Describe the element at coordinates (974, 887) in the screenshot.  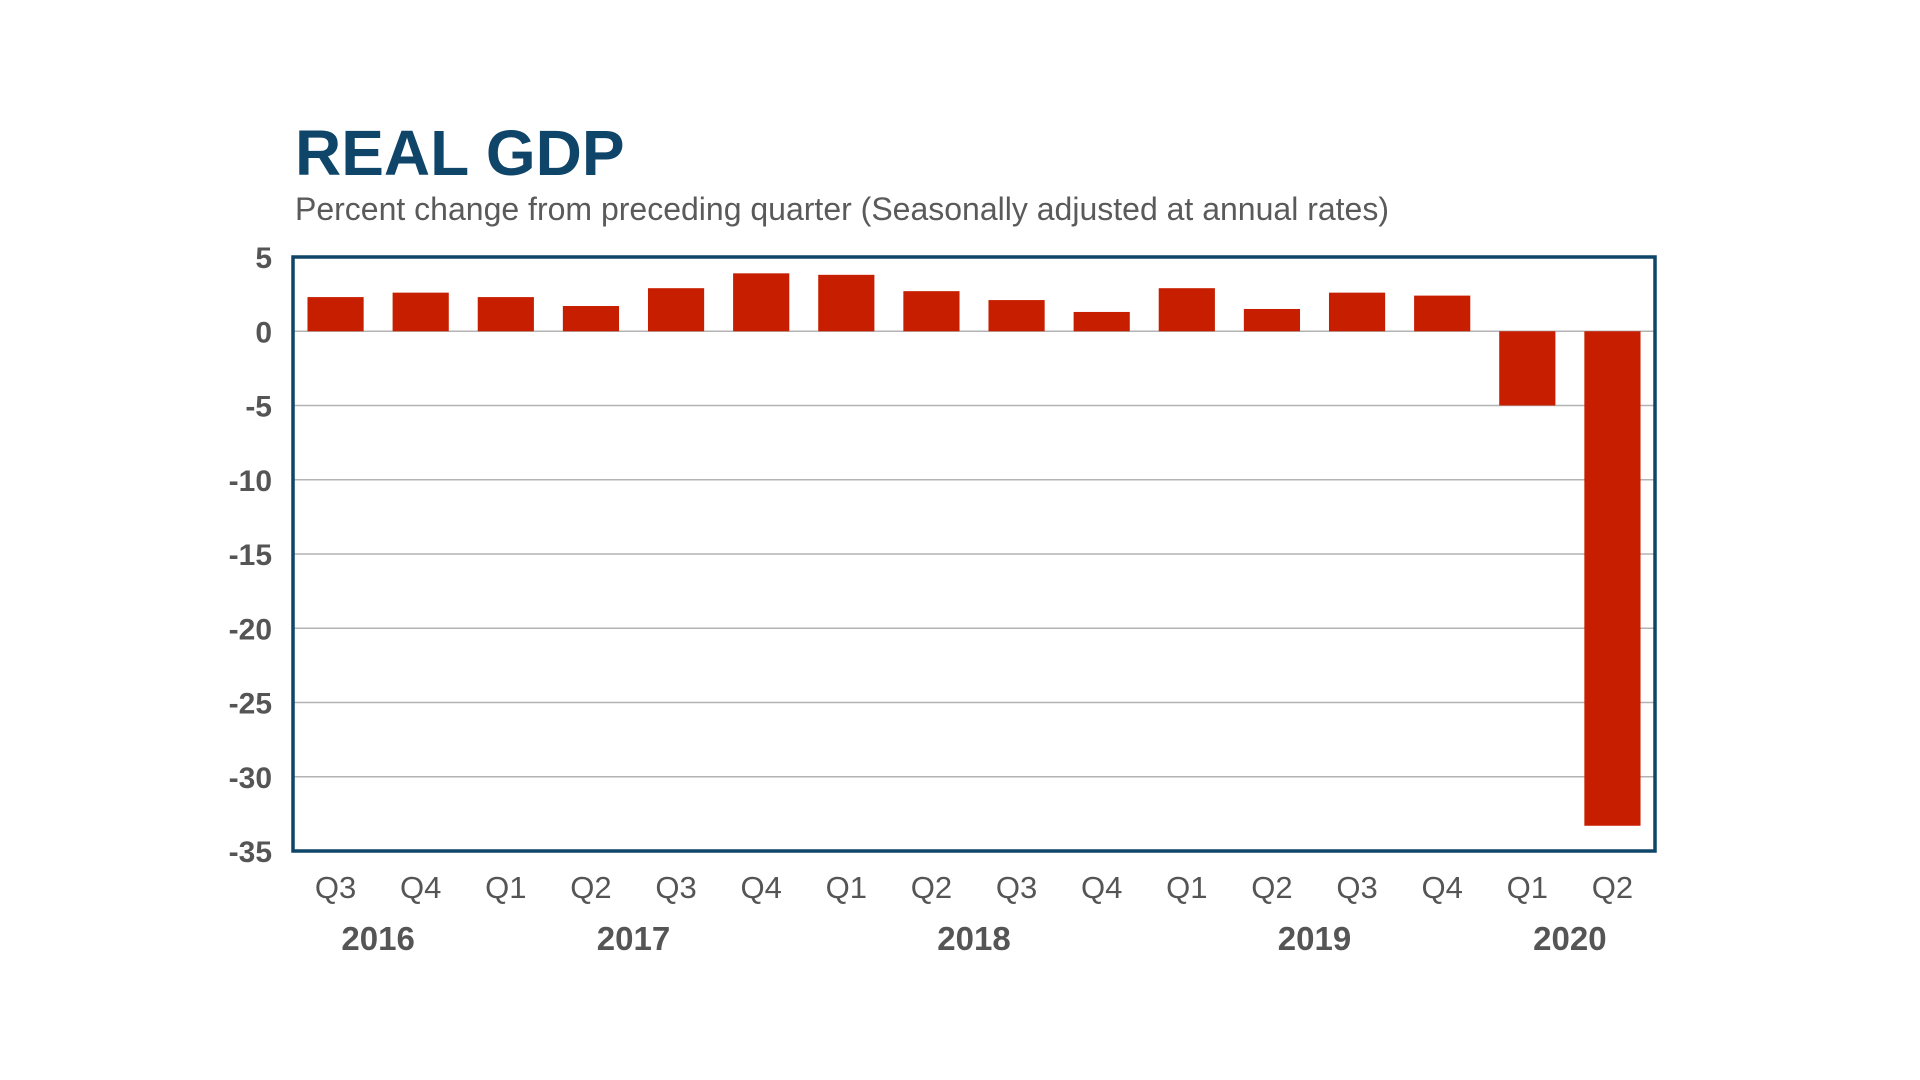
I see `x-axis-ticks: Q3 Q4 Q1 Q2 Q3 Q4 Q1 Q2 Q3 Q4 Q1 Q2 Q3 Q4 Q1 Q2` at that location.